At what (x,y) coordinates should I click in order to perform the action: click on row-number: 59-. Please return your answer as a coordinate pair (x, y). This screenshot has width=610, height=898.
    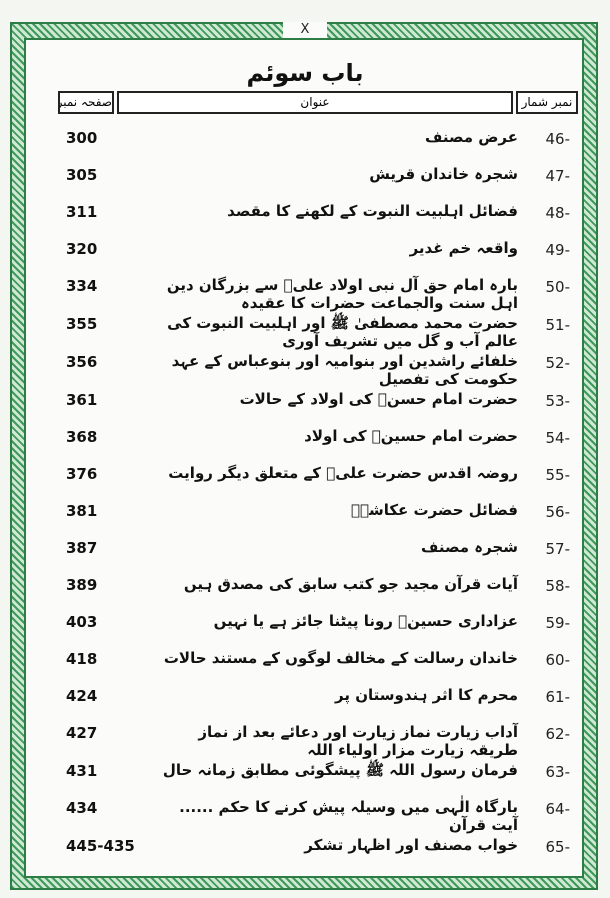
    Looking at the image, I should click on (558, 623).